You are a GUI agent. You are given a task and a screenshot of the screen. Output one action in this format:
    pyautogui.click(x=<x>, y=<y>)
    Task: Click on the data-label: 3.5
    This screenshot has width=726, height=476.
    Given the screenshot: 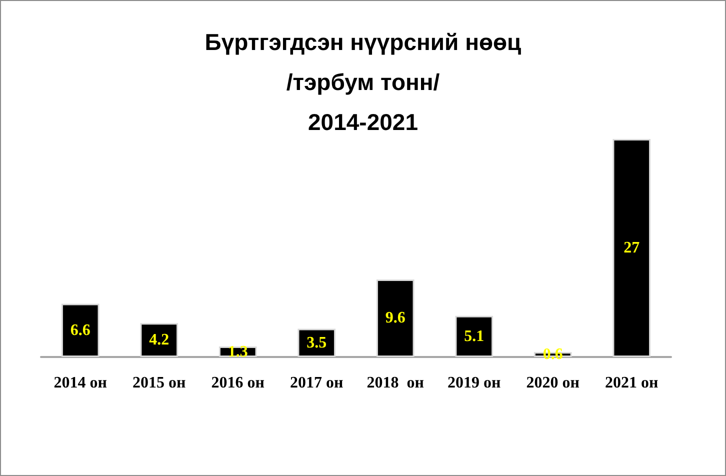 What is the action you would take?
    pyautogui.click(x=316, y=343)
    